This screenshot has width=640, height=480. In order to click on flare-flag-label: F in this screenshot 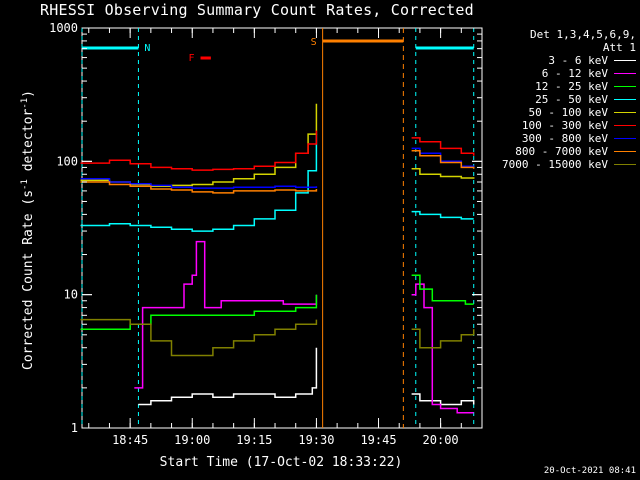, I will do `click(192, 58)`.